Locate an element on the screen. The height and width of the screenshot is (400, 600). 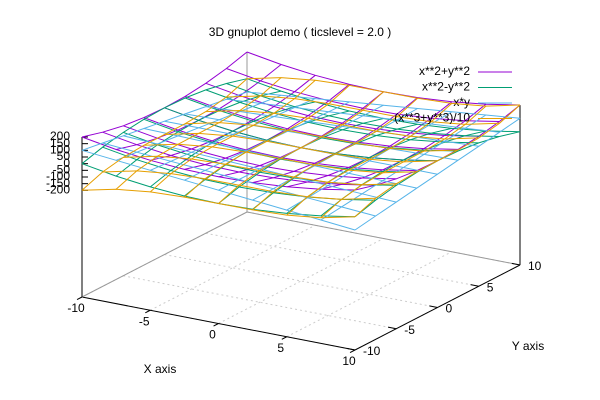
x-tick-label: -10 is located at coordinates (76, 308).